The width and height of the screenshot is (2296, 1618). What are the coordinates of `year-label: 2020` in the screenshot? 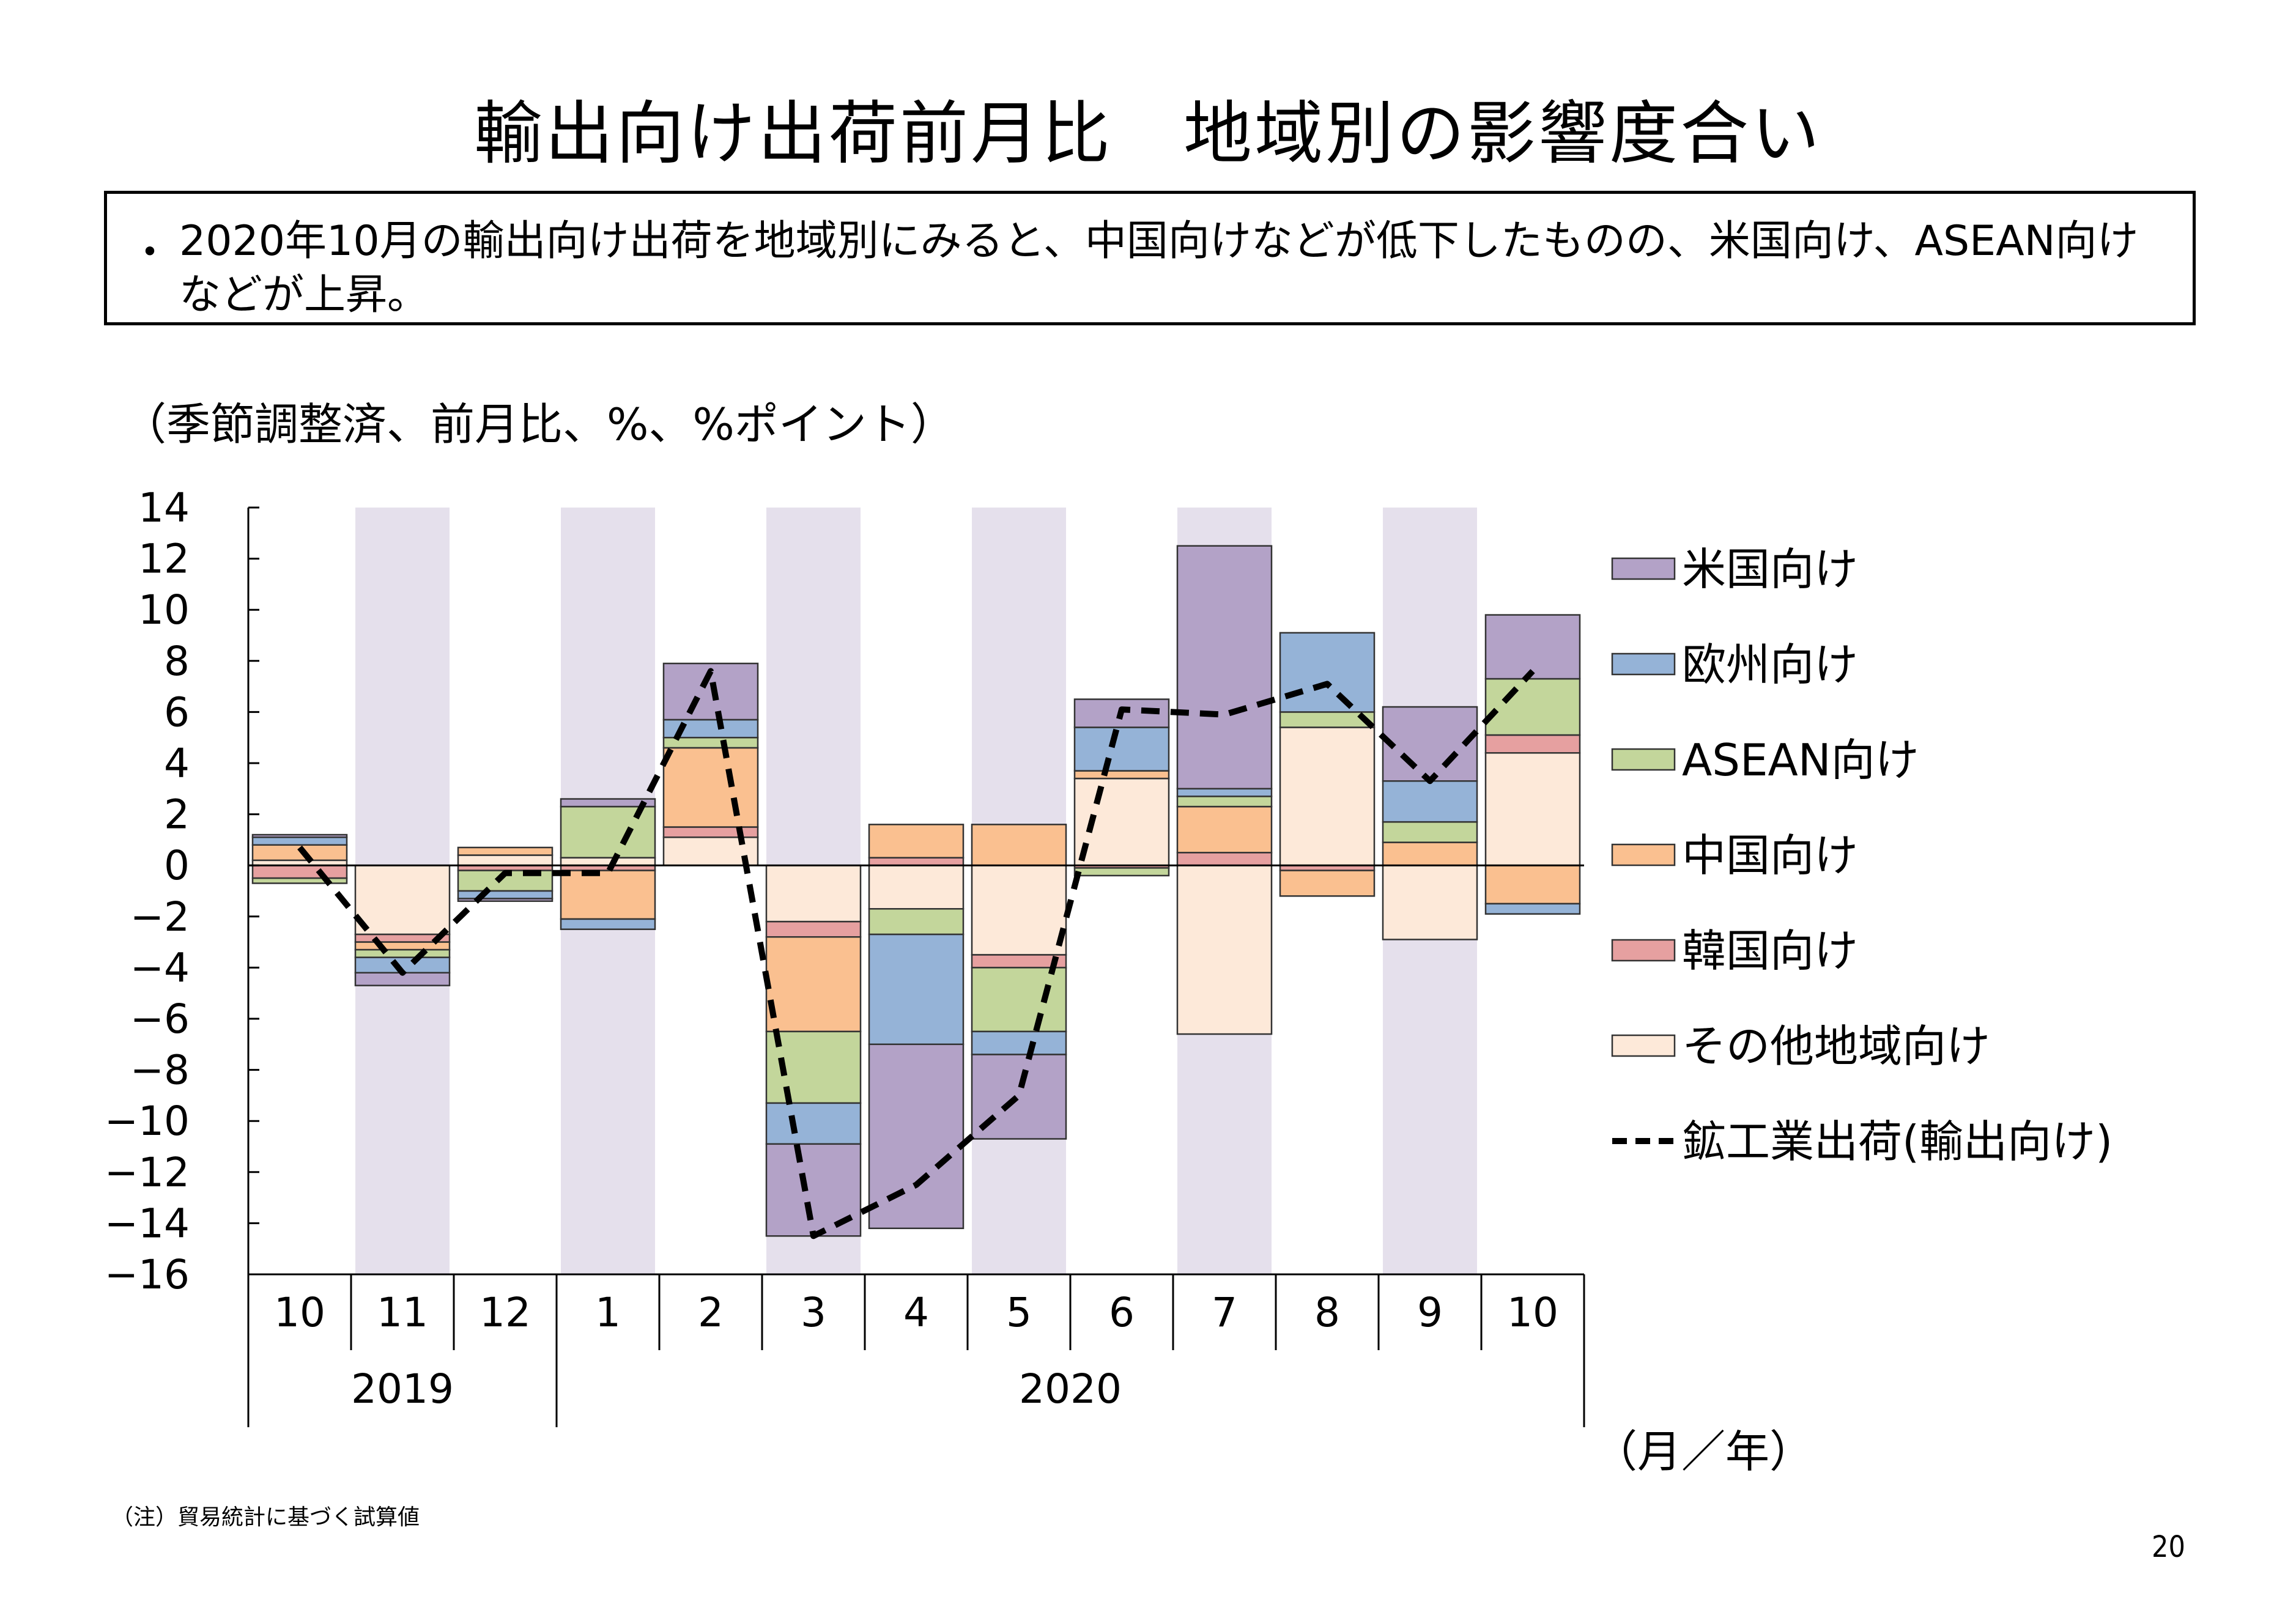 It's located at (1070, 1389).